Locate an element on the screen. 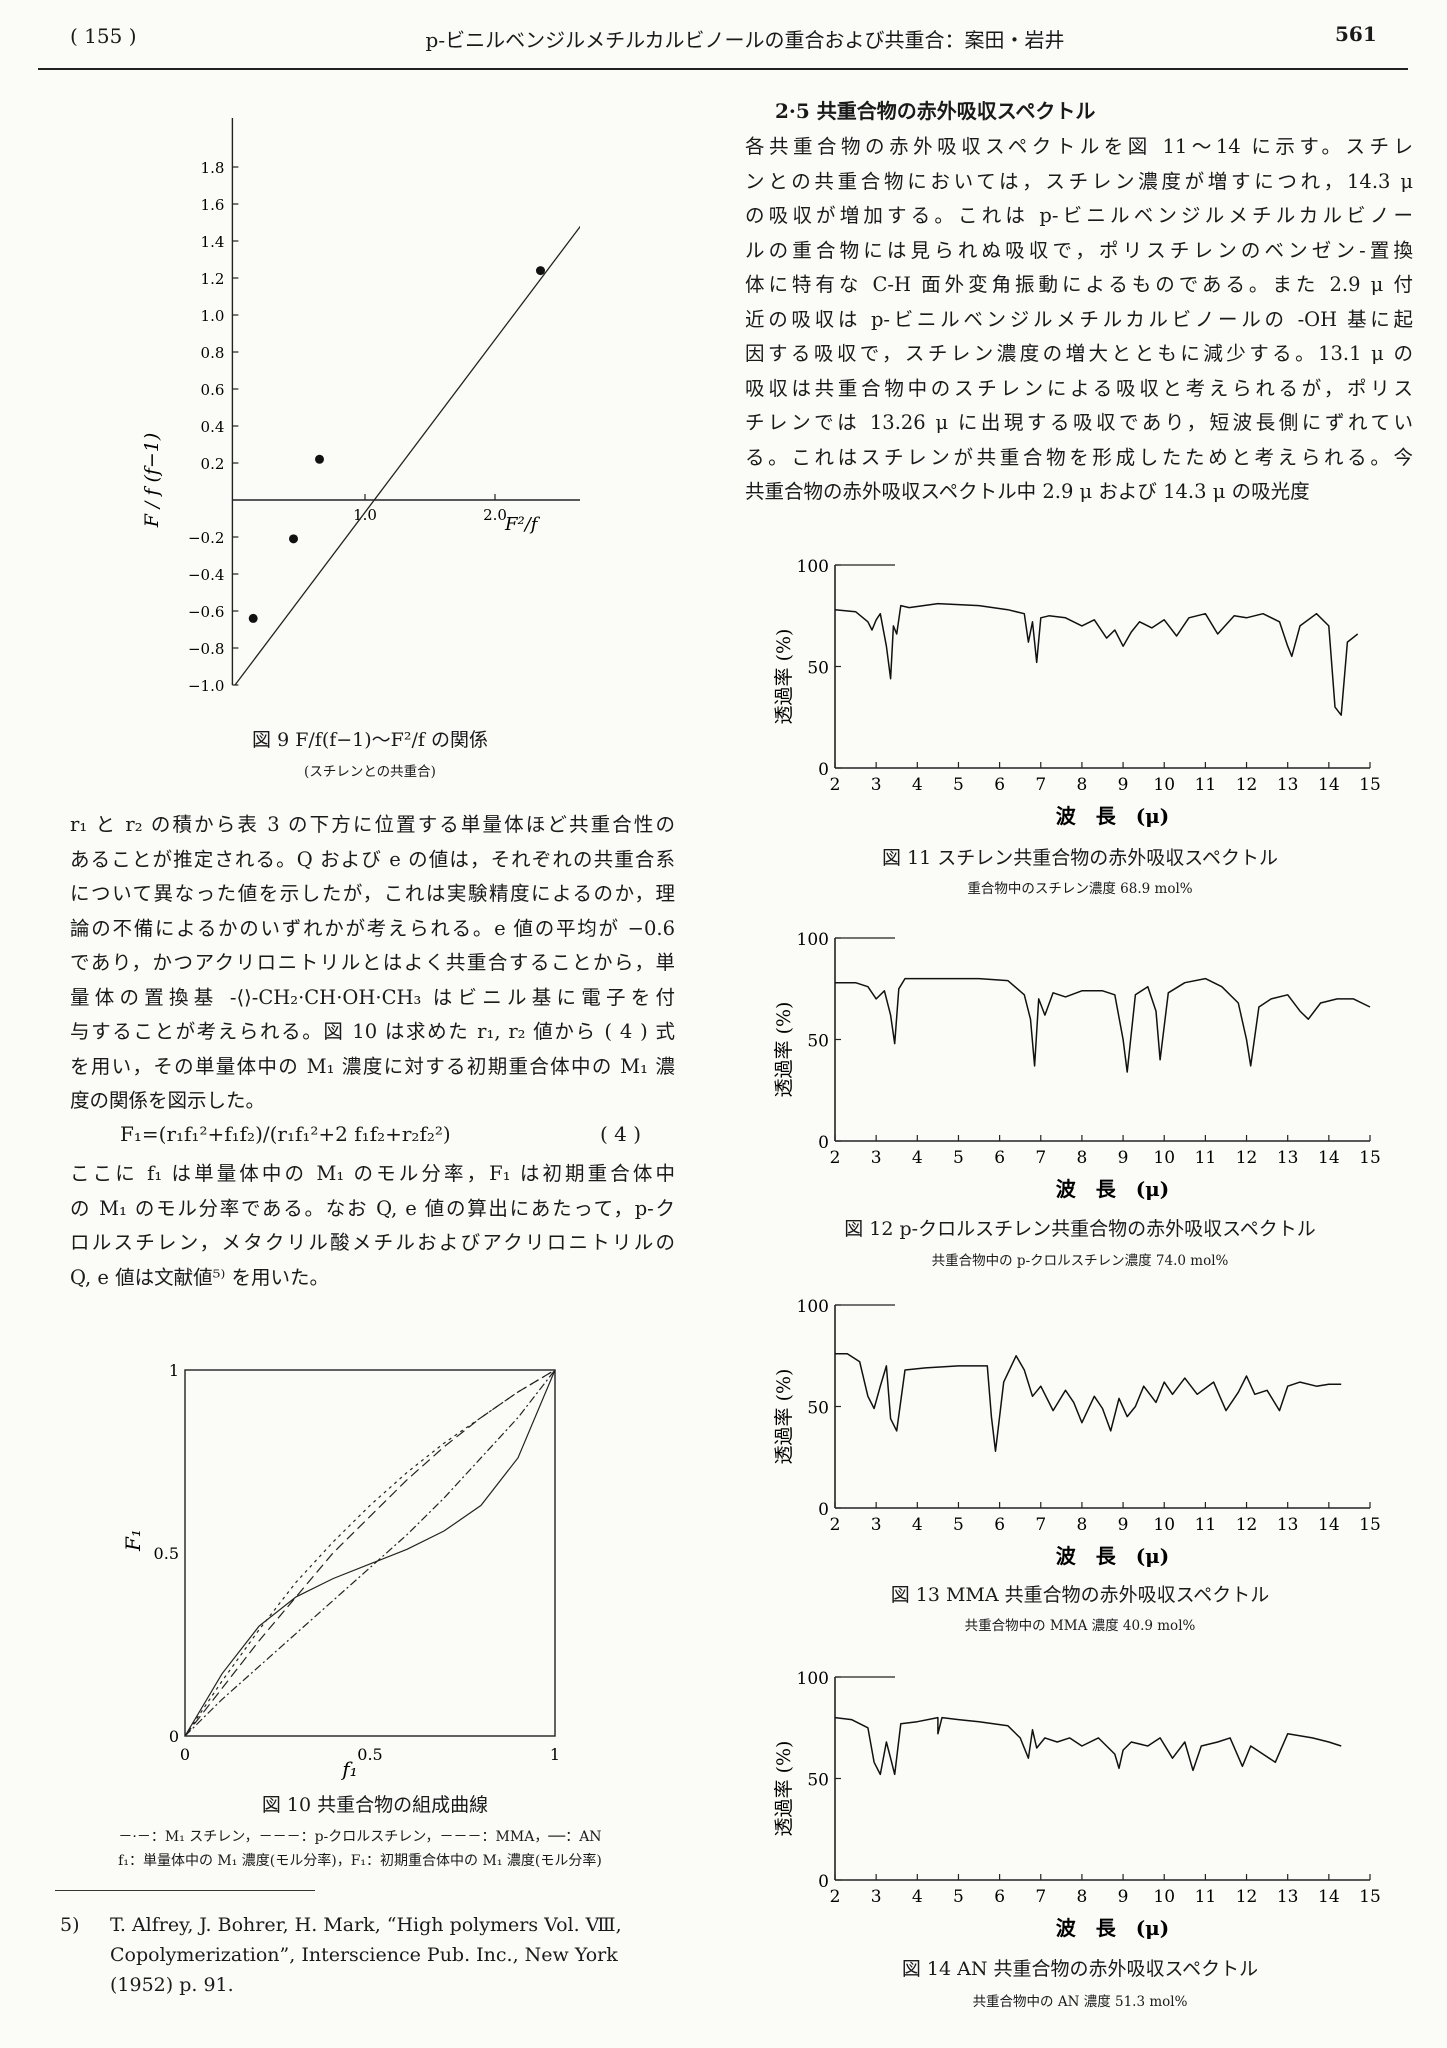 The width and height of the screenshot is (1447, 2048). fig9-caption: 図 9 F/f(f−1)〜F²/f の関係 is located at coordinates (370, 740).